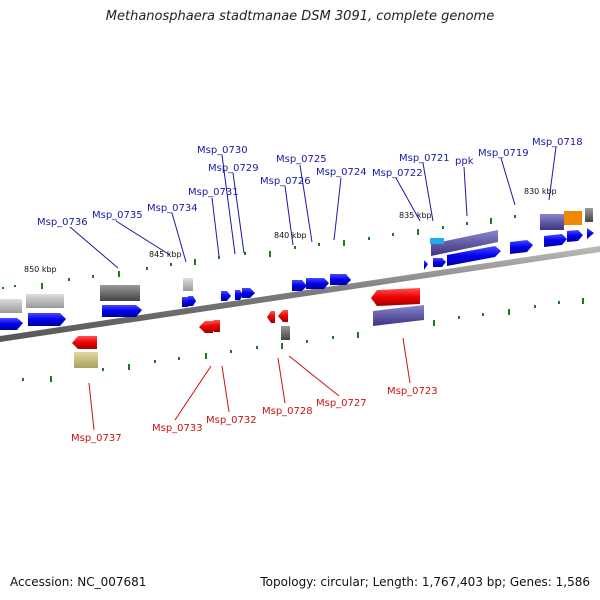 The width and height of the screenshot is (600, 600). What do you see at coordinates (301, 159) in the screenshot?
I see `gene-label: Msp_0725` at bounding box center [301, 159].